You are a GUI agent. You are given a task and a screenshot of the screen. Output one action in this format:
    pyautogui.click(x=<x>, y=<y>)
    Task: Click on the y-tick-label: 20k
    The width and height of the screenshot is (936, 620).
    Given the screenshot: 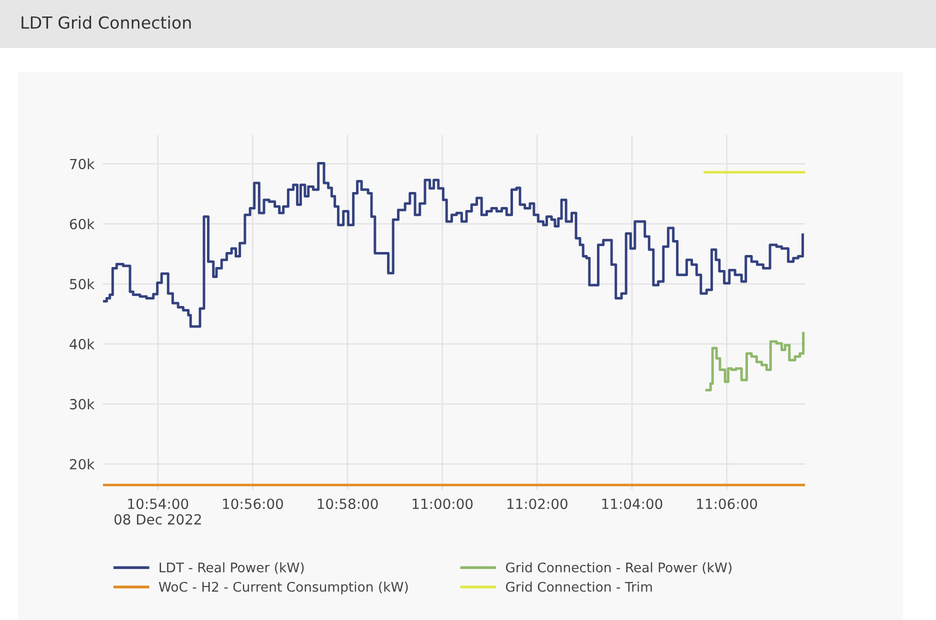 What is the action you would take?
    pyautogui.click(x=82, y=464)
    